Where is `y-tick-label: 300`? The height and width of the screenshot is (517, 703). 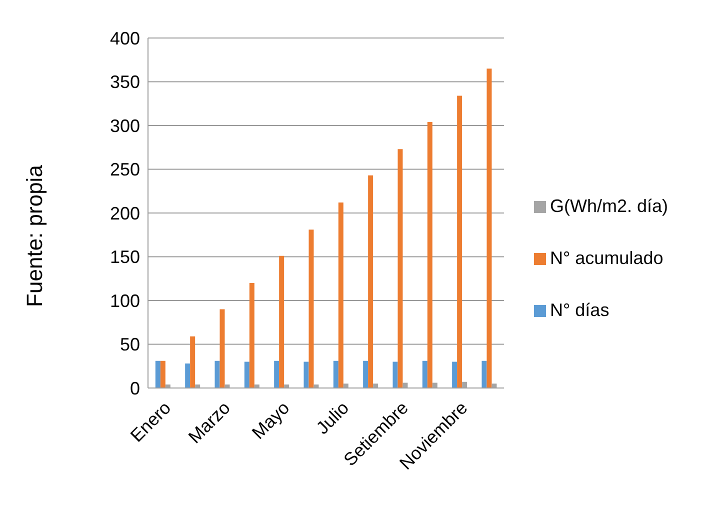
y-tick-label: 300 is located at coordinates (125, 126).